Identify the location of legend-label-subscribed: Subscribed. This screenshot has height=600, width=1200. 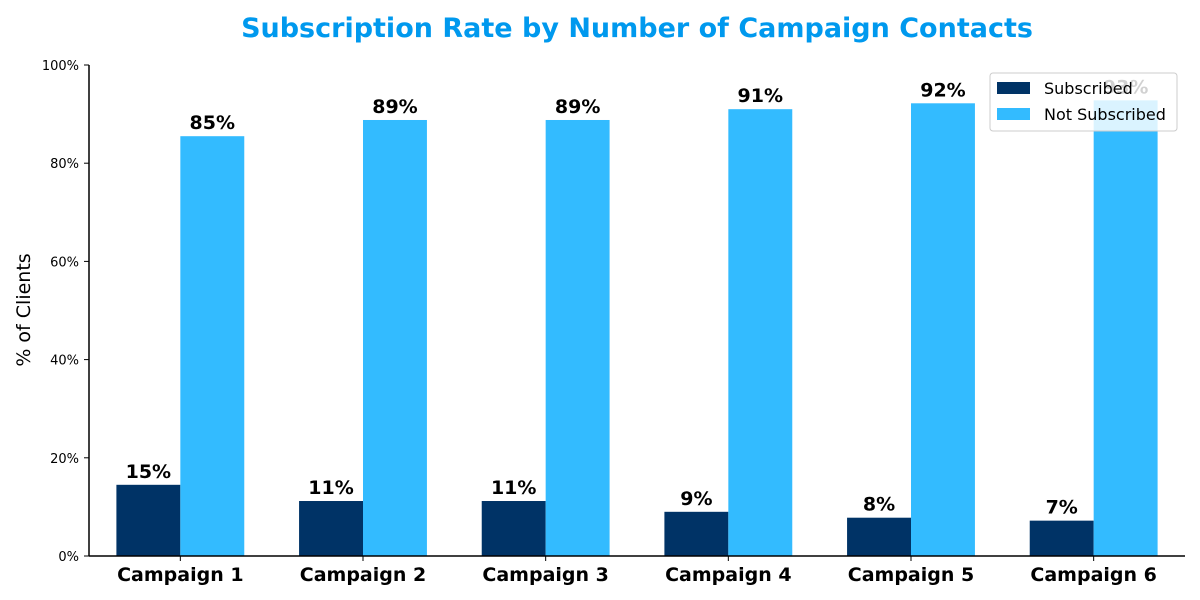
(1088, 88).